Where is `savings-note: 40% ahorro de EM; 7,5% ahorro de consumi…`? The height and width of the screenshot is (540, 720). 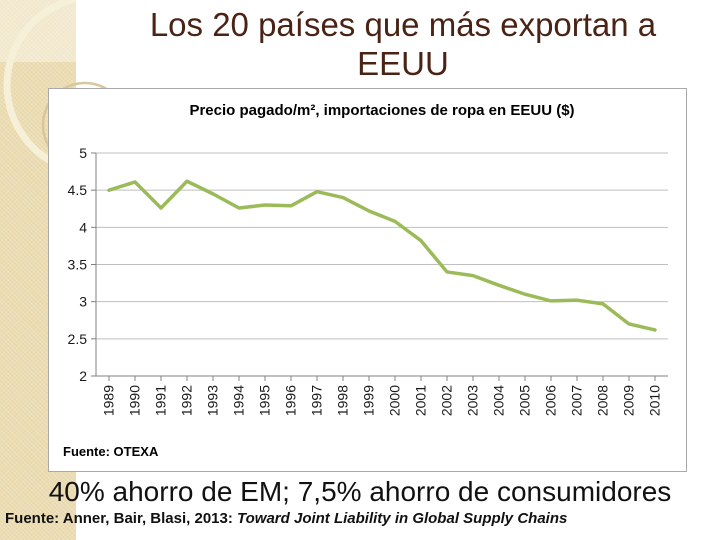 savings-note: 40% ahorro de EM; 7,5% ahorro de consumi… is located at coordinates (360, 491).